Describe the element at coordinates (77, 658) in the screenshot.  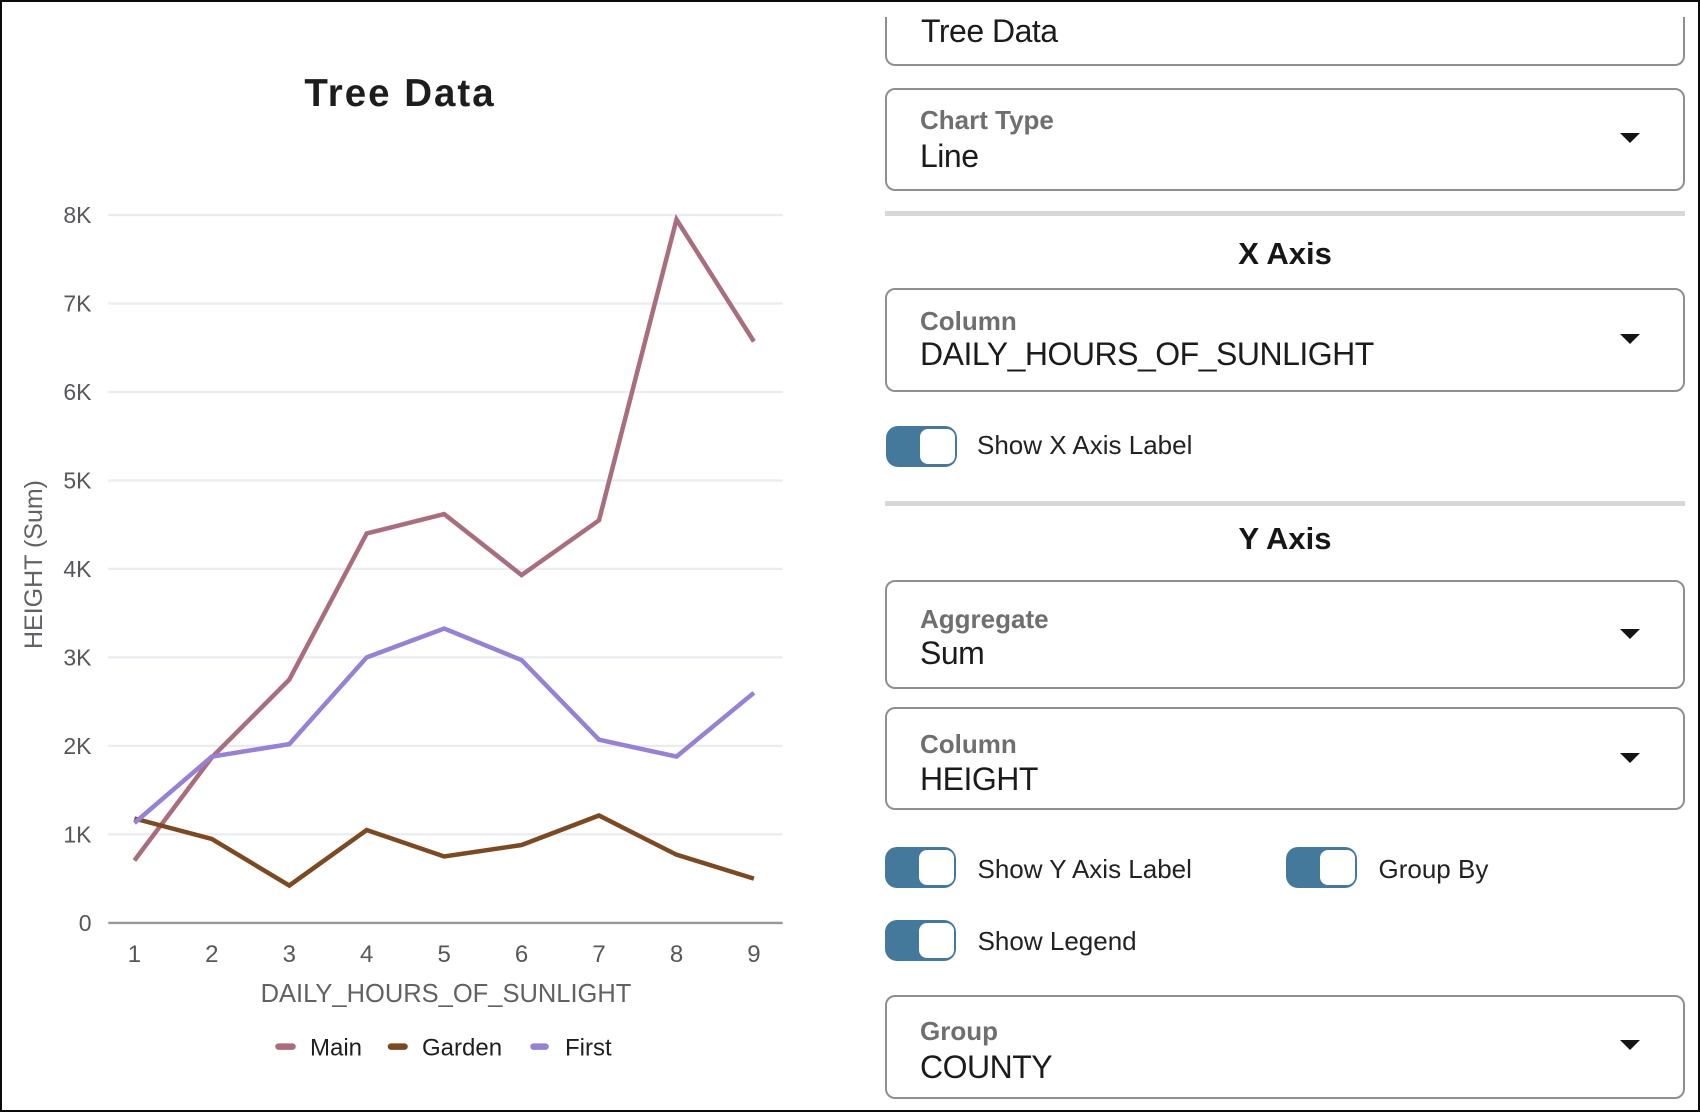
I see `svg-text: 3K` at that location.